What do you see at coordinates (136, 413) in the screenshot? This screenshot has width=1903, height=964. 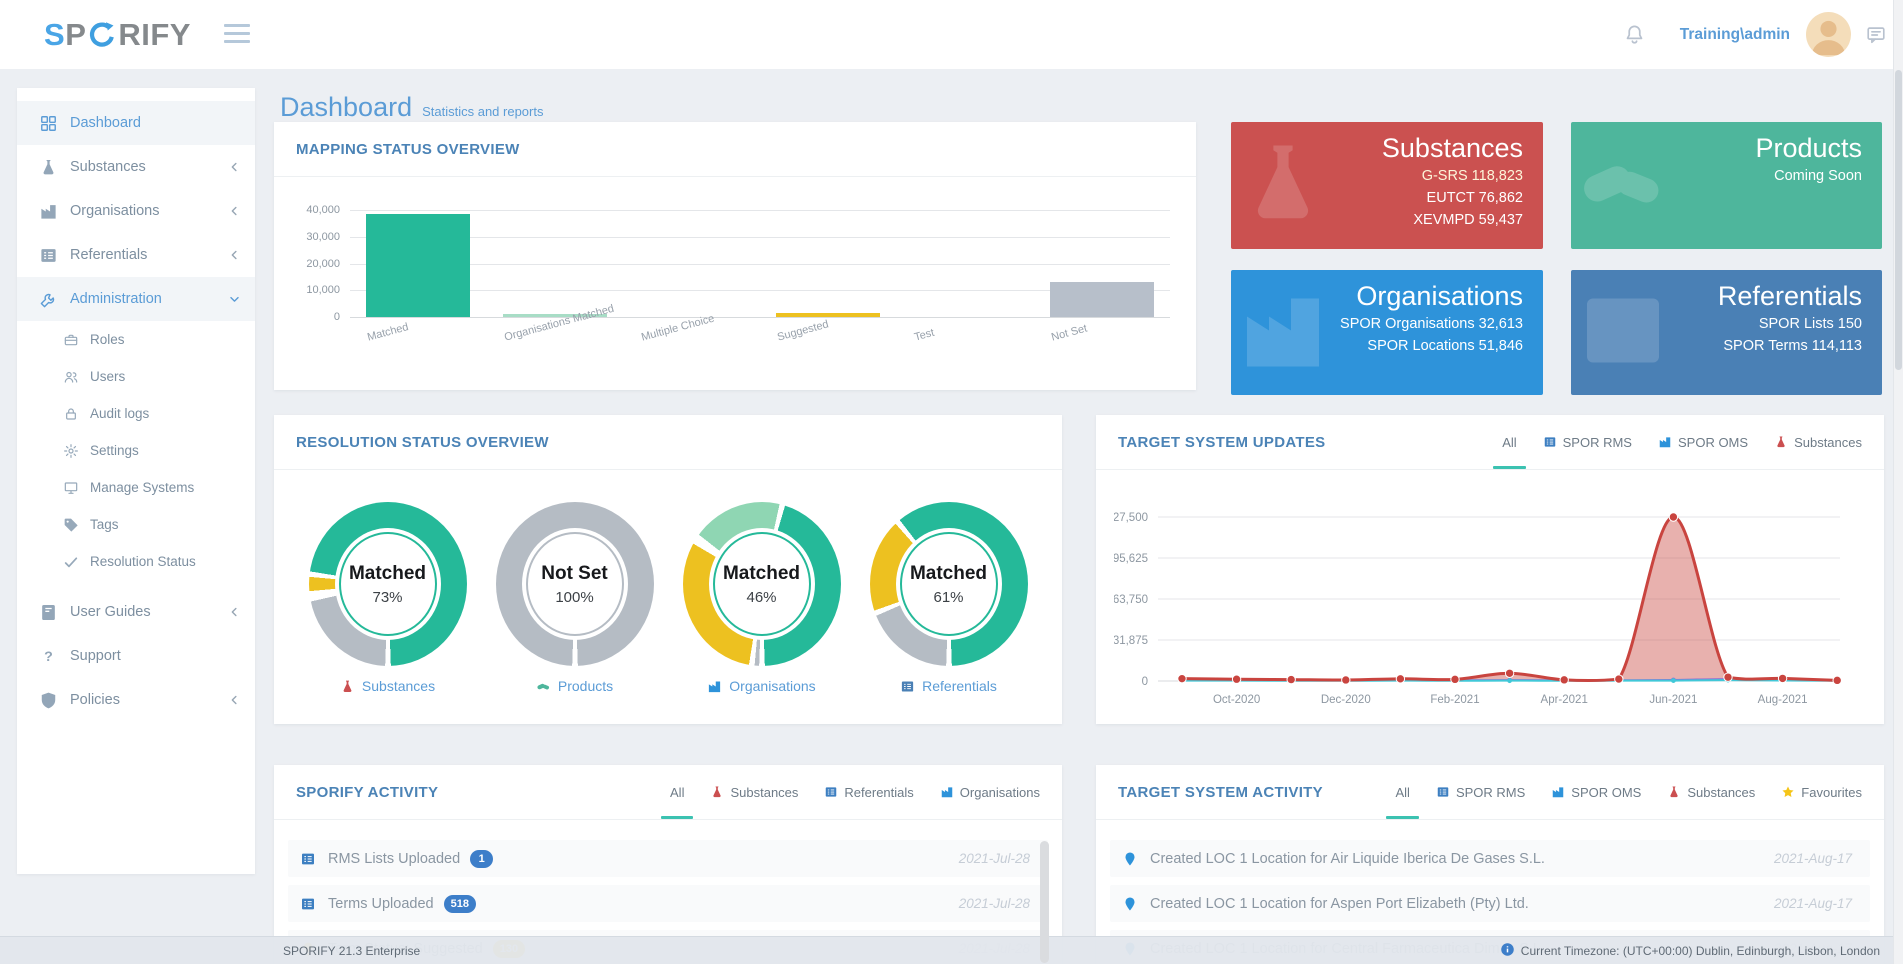 I see `sidebar-subitem-audit-logs: Audit logs` at bounding box center [136, 413].